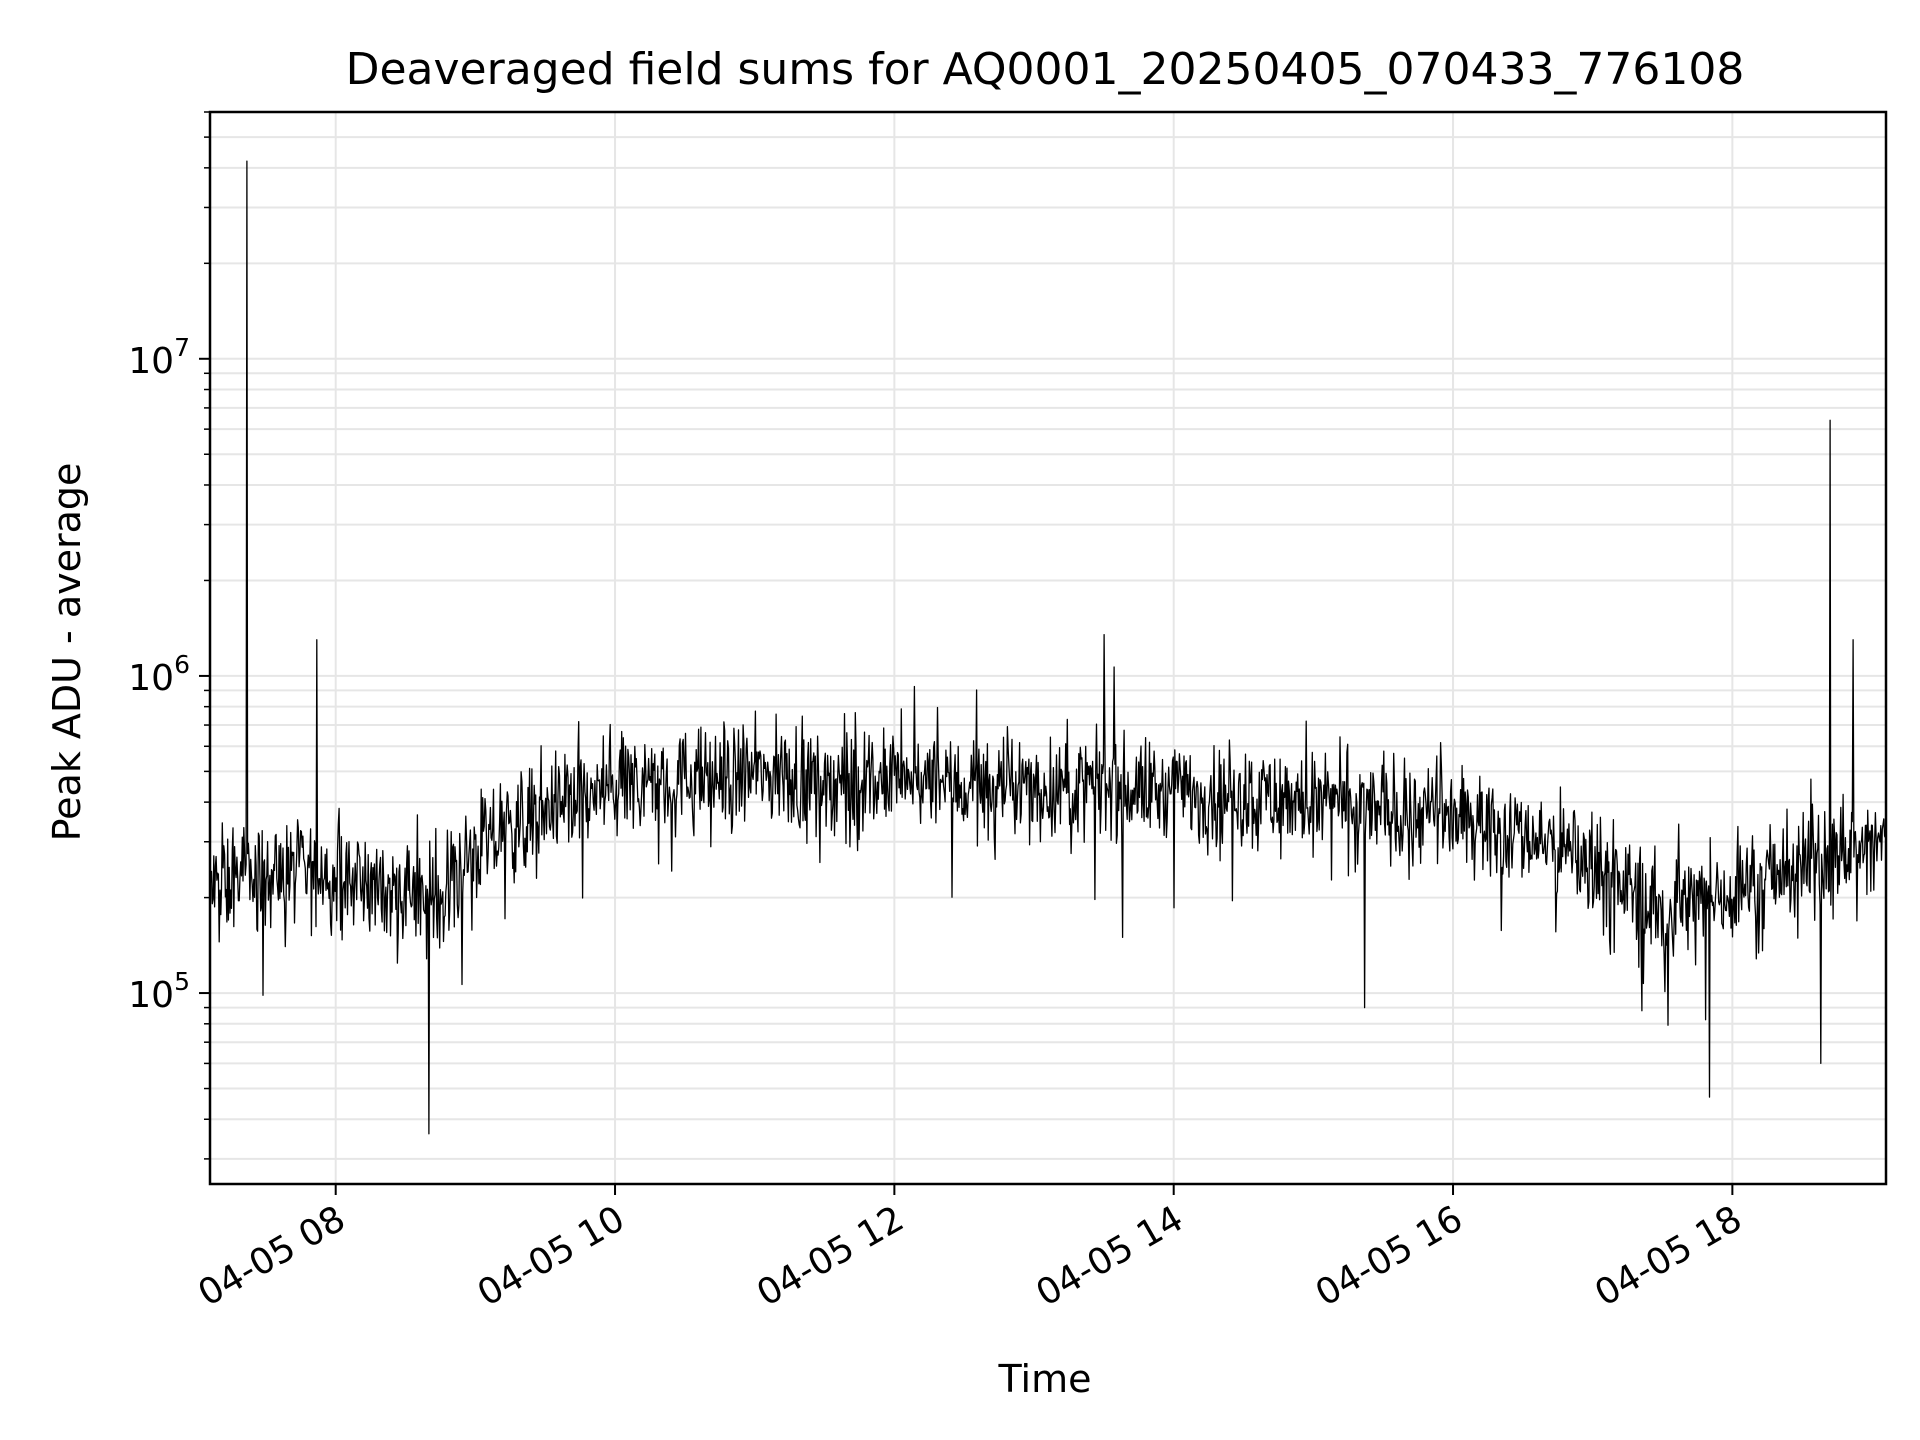  What do you see at coordinates (67, 652) in the screenshot?
I see `y-axis-label: Peak ADU - average` at bounding box center [67, 652].